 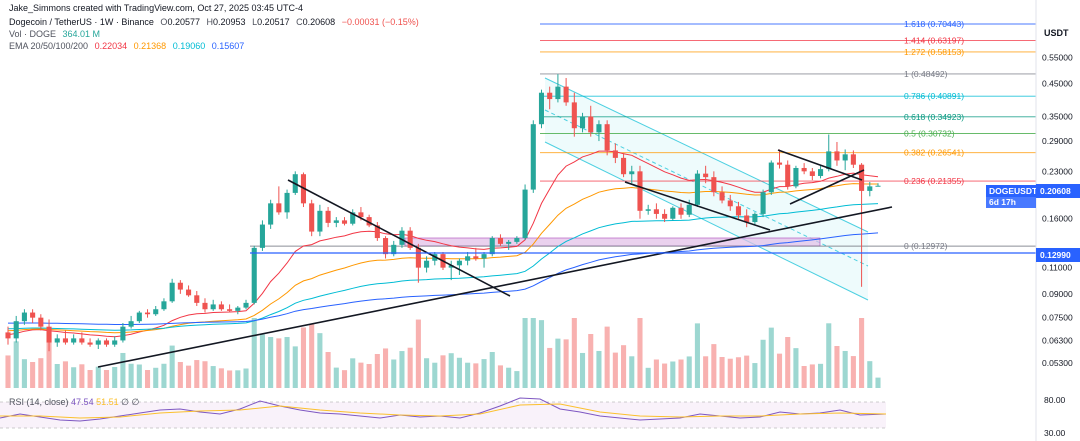 I want to click on rsi-extra-1: ∅, so click(x=125, y=402).